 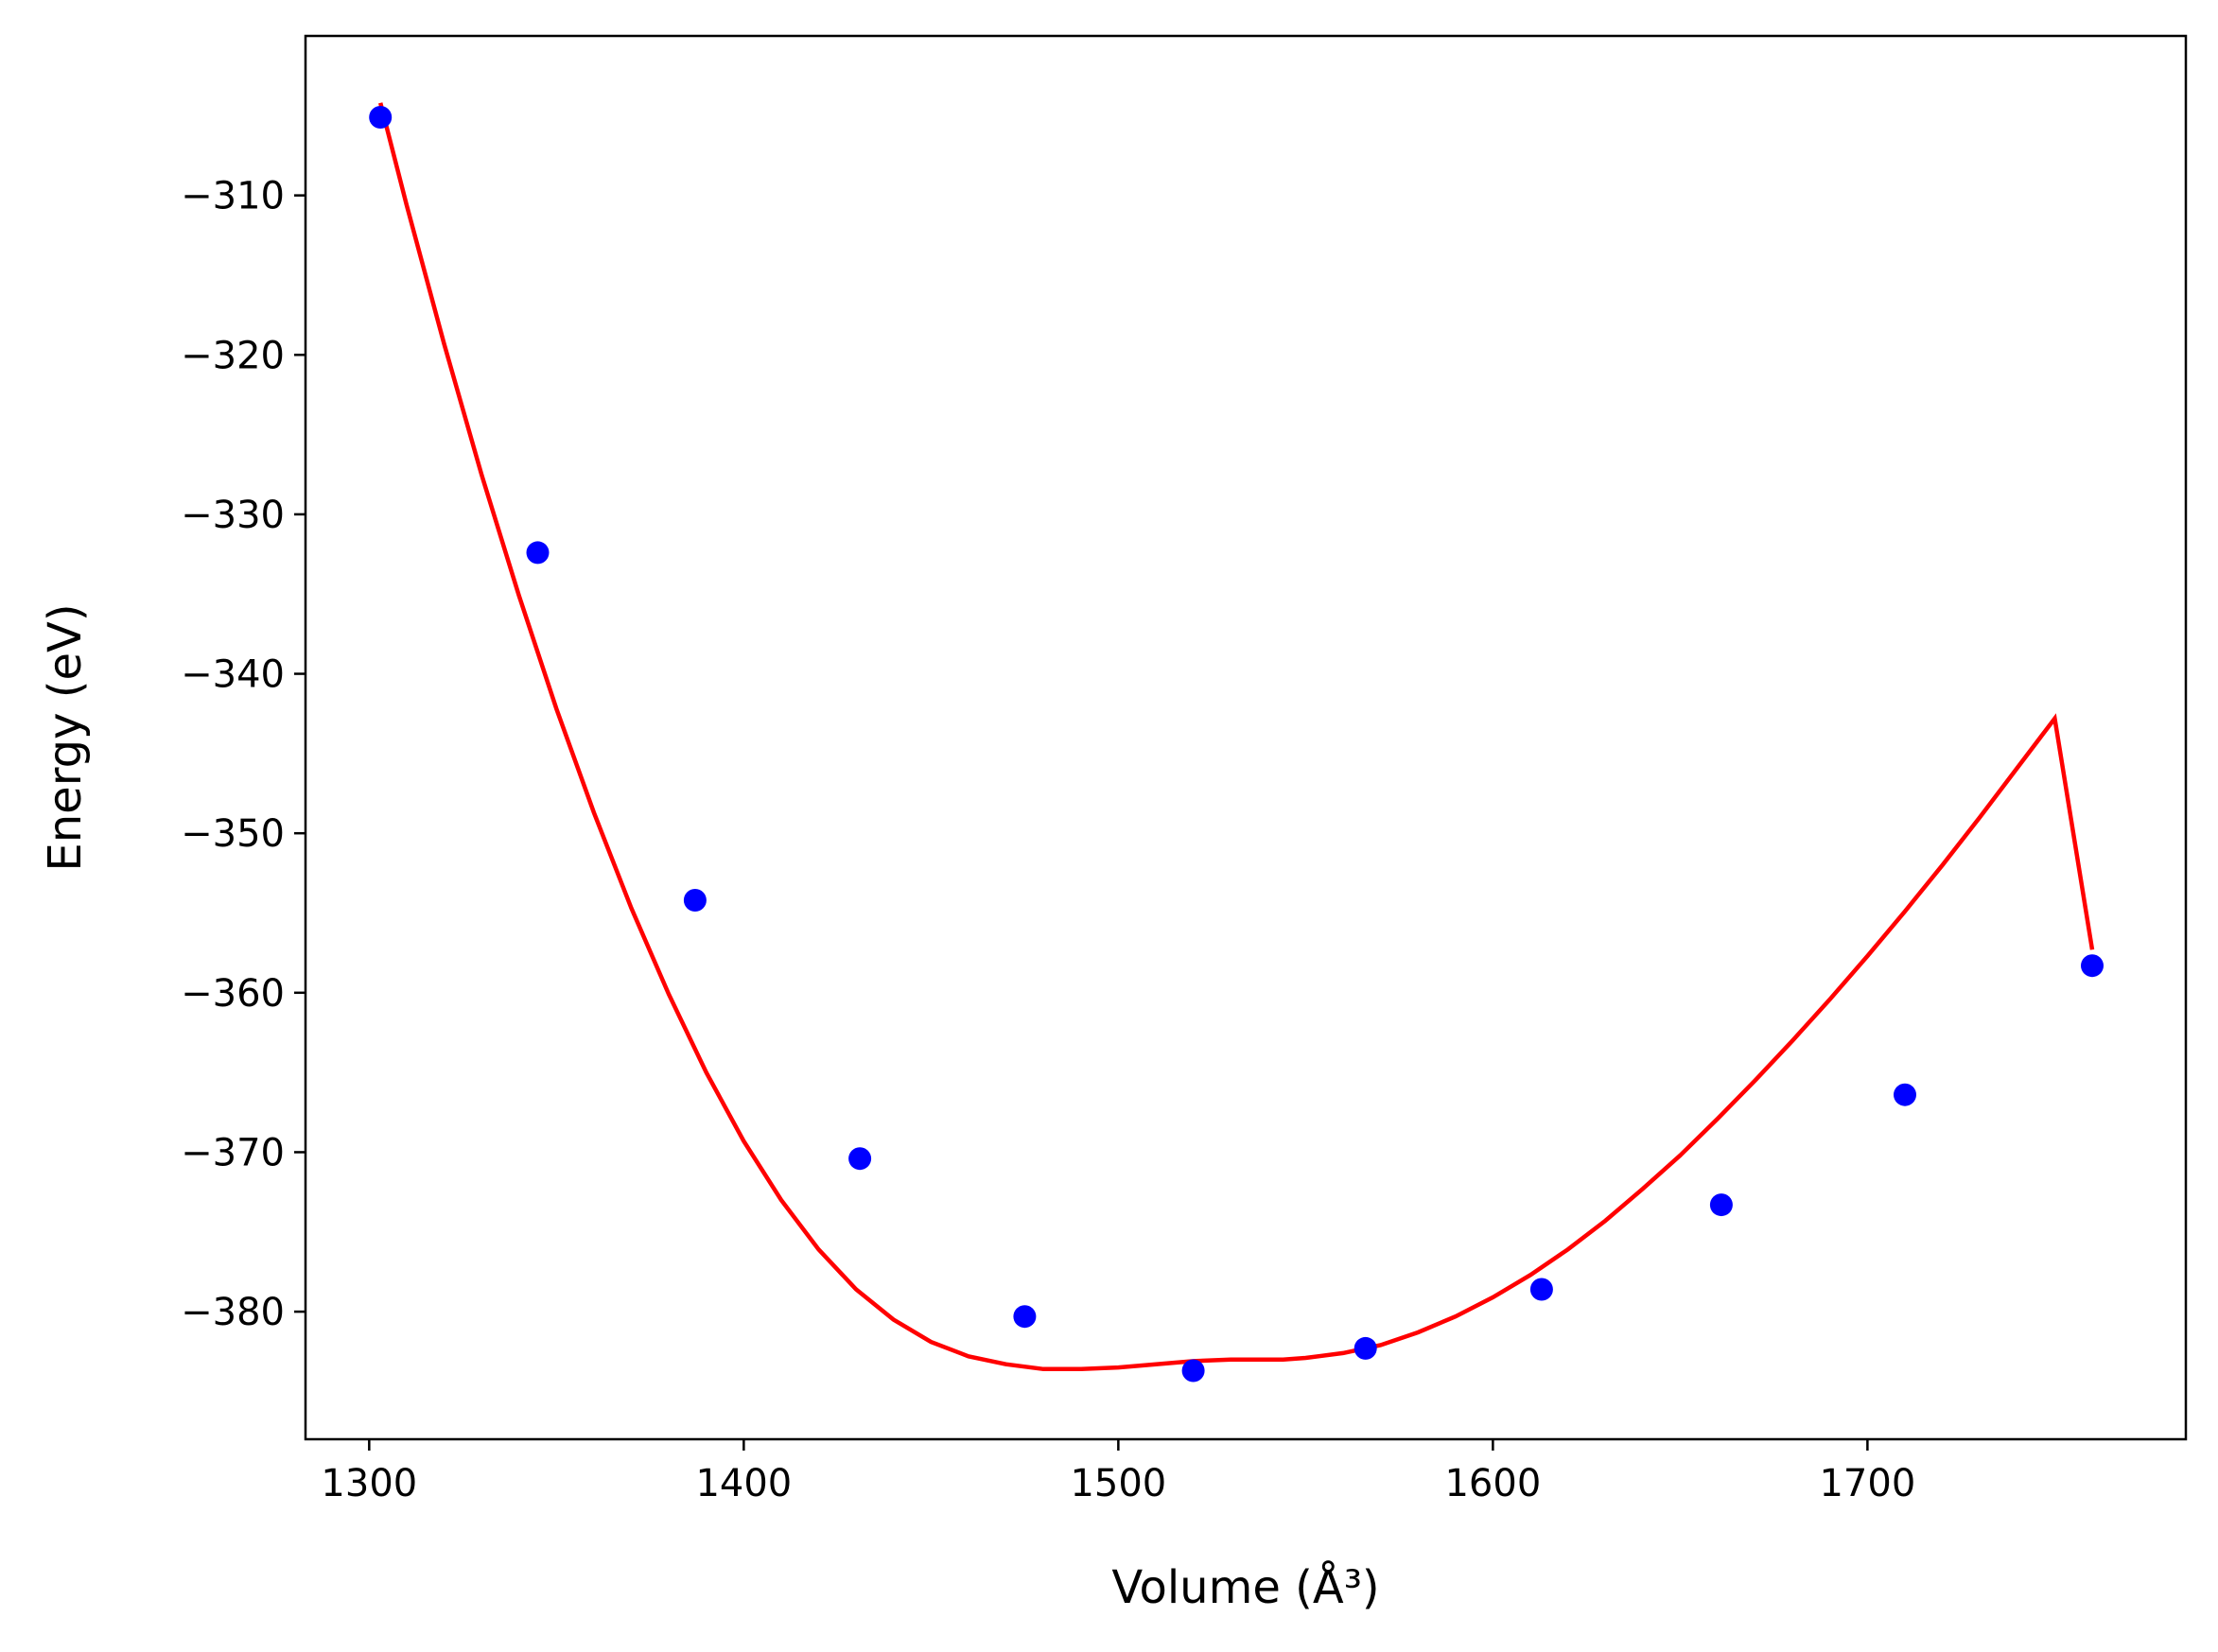 I want to click on y-tick-label: −310, so click(x=233, y=196).